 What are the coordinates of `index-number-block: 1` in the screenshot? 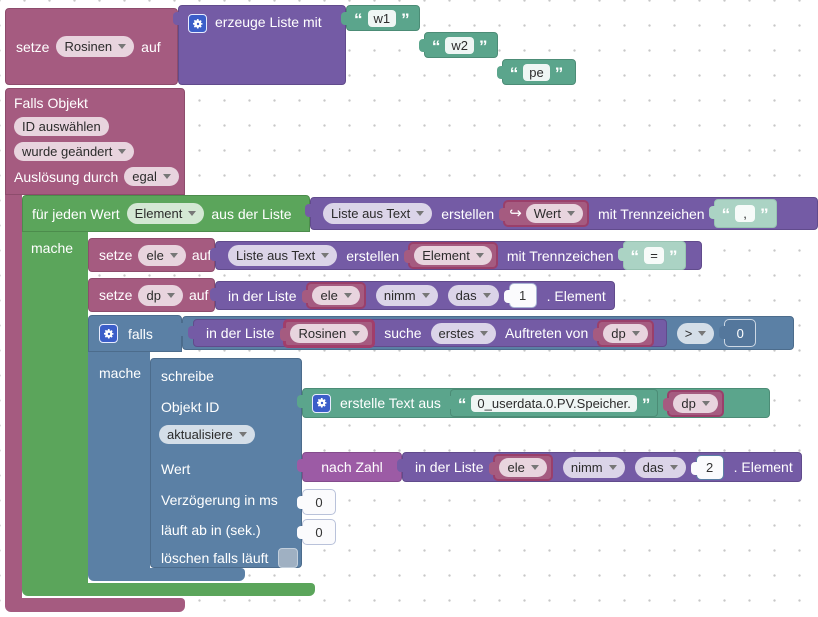 It's located at (520, 295).